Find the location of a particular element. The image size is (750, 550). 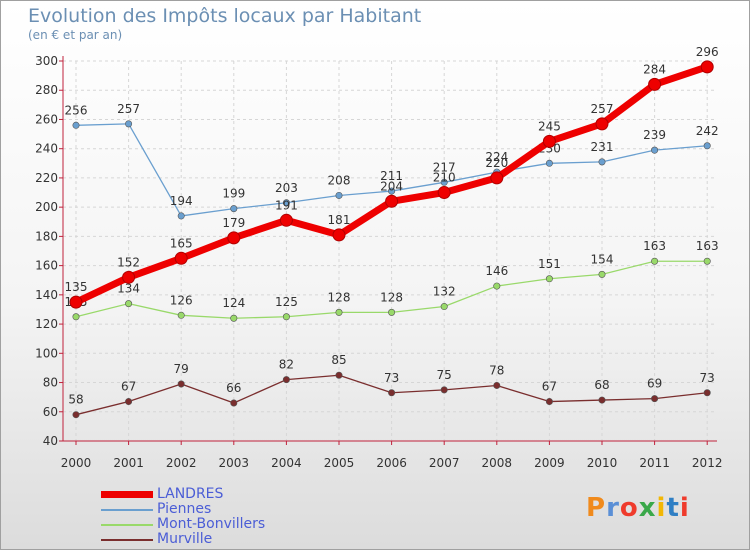

data-label: 256 is located at coordinates (76, 110).